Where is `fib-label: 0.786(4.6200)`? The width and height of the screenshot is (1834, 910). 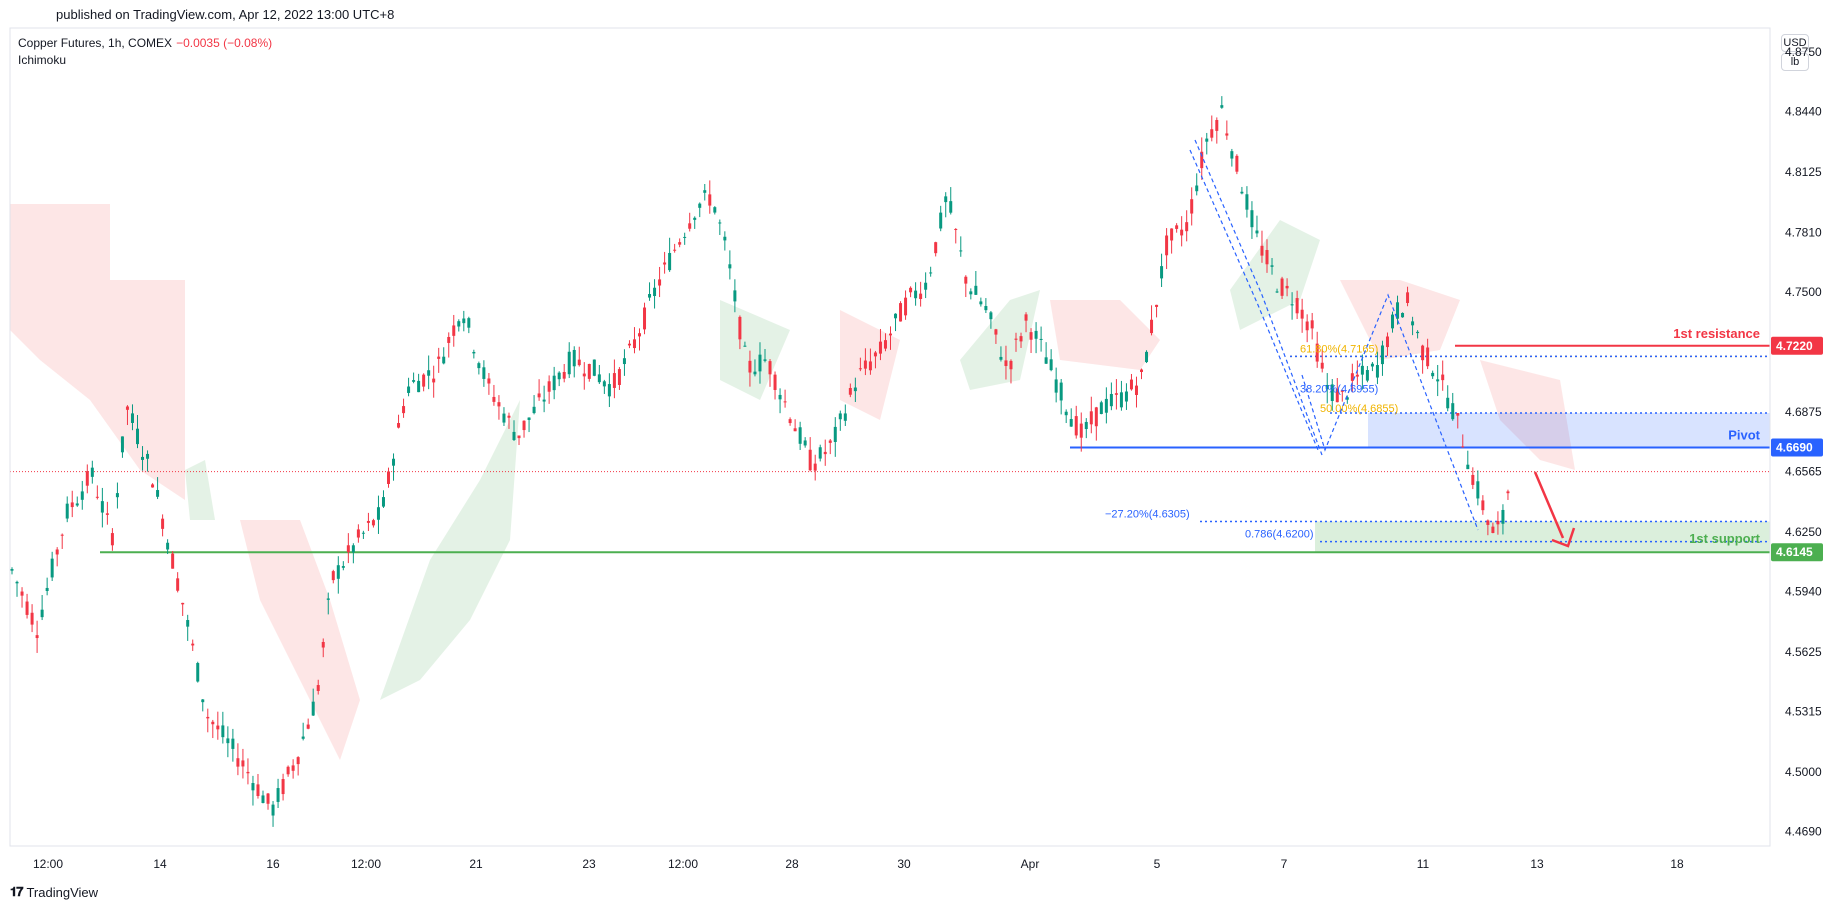
fib-label: 0.786(4.6200) is located at coordinates (1279, 535).